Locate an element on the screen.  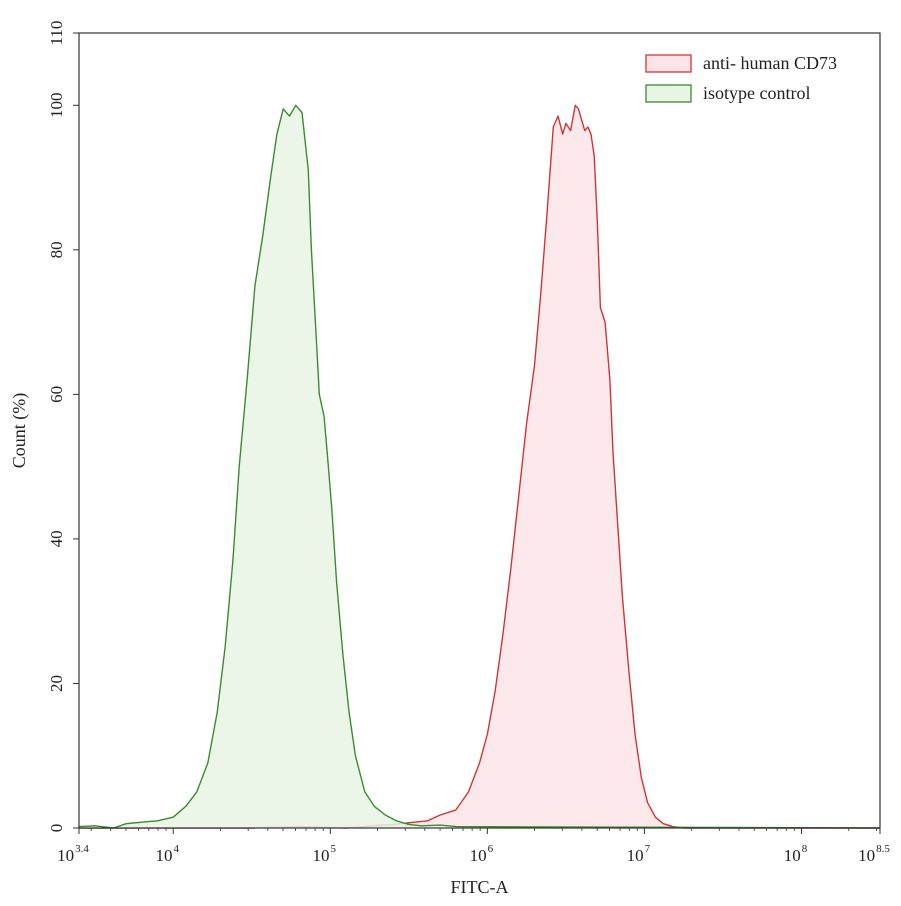
y-tick-label: 60 is located at coordinates (56, 394).